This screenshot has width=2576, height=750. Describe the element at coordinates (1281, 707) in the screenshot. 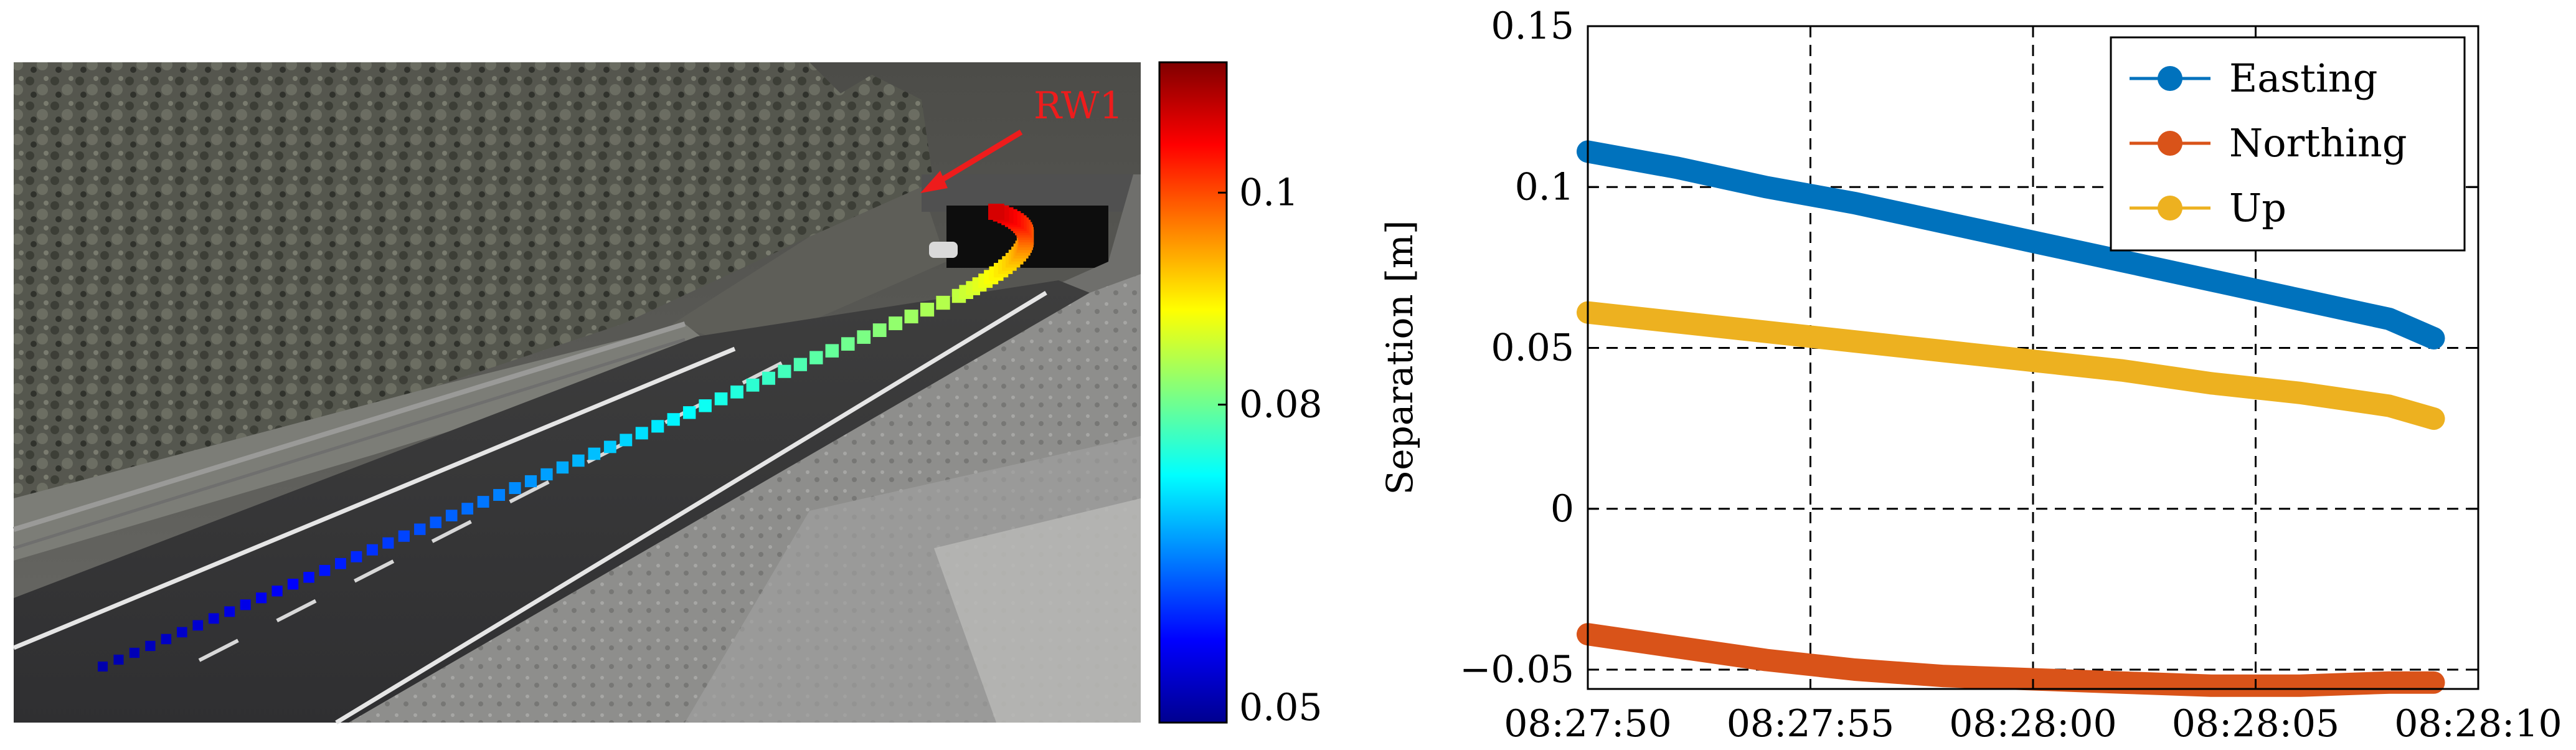

I see `colorbar-tick-label: 0.05` at that location.